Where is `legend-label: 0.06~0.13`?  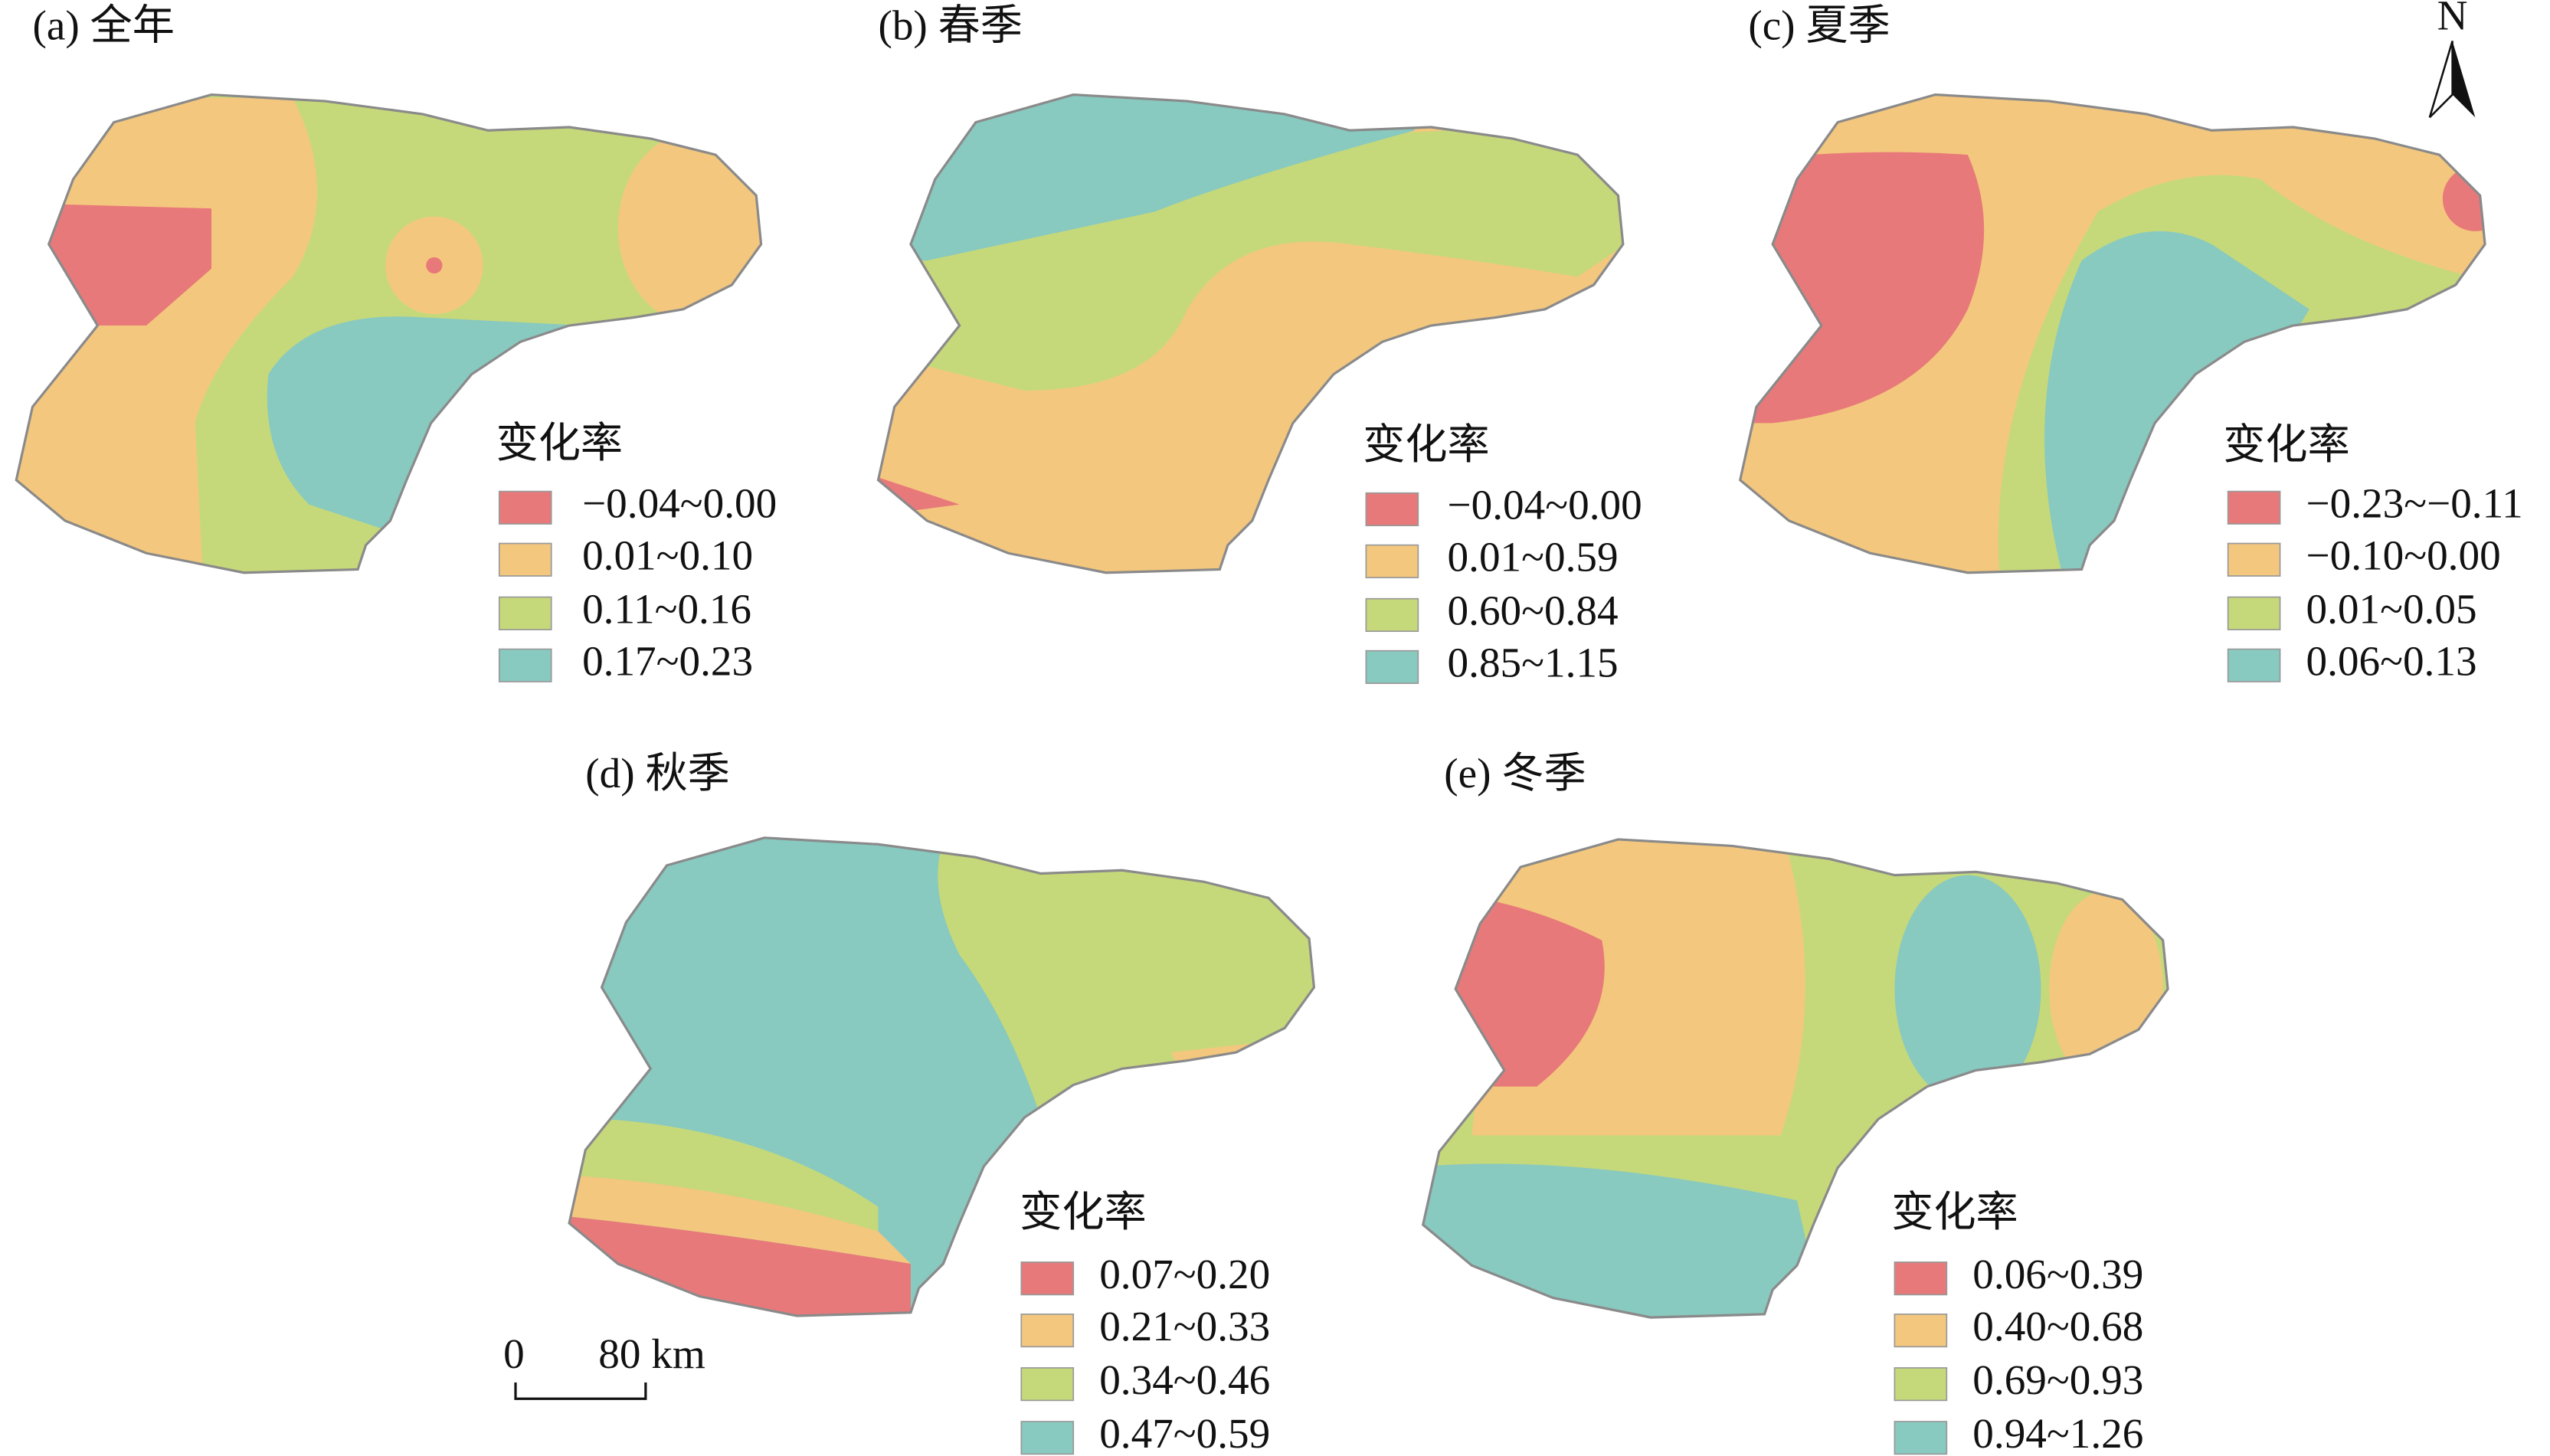 legend-label: 0.06~0.13 is located at coordinates (2391, 660).